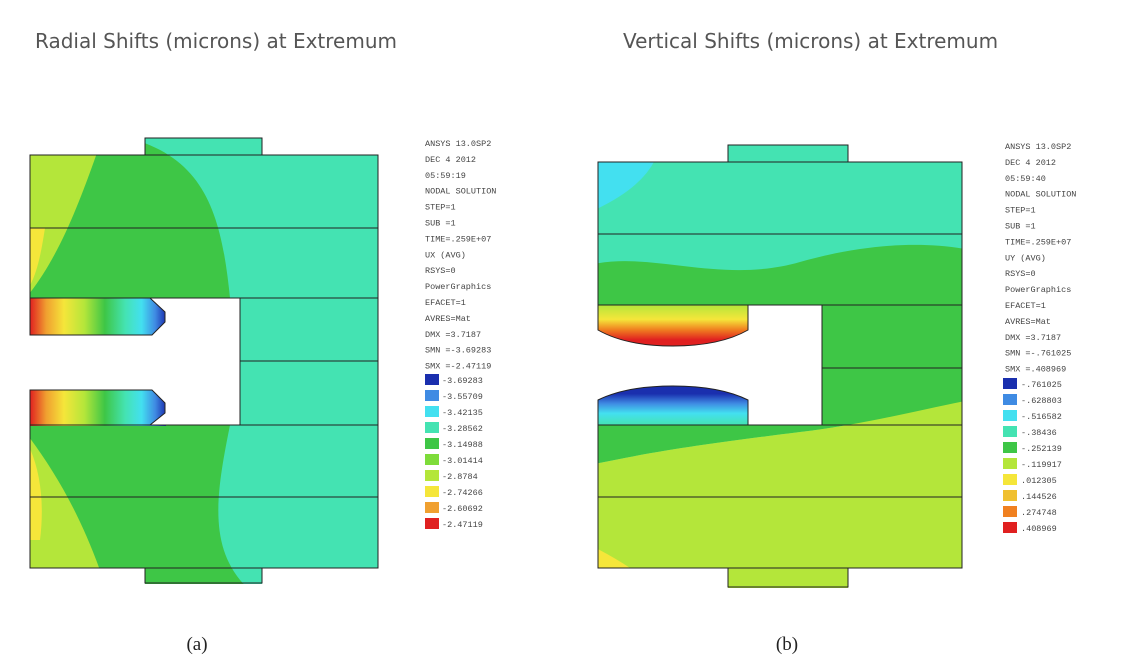 This screenshot has width=1127, height=668. I want to click on legend-label: -3.14988, so click(462, 445).